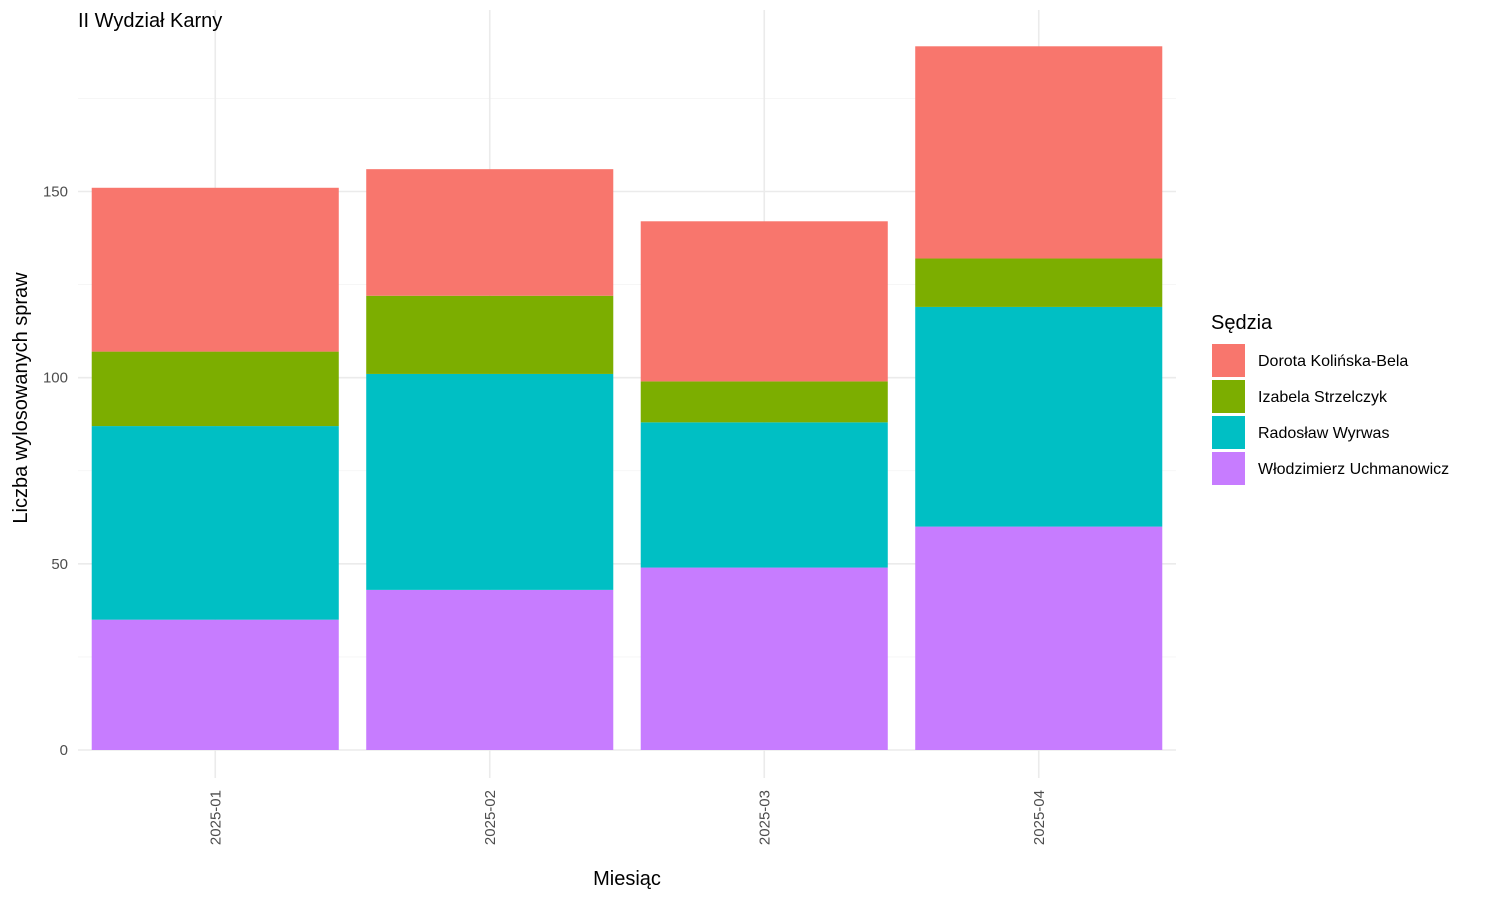 This screenshot has height=900, width=1500. What do you see at coordinates (1333, 361) in the screenshot?
I see `legend-label: Dorota Kolińska-Bela` at bounding box center [1333, 361].